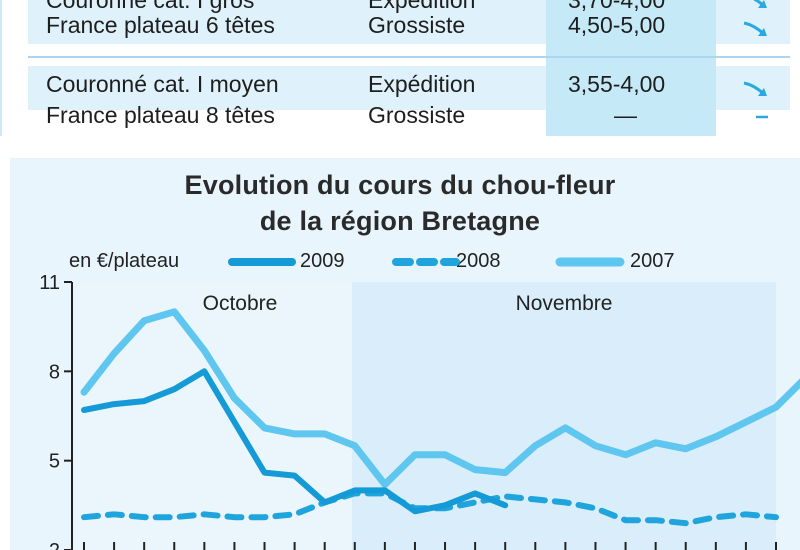 The height and width of the screenshot is (550, 800). Describe the element at coordinates (240, 303) in the screenshot. I see `period-label: Octobre` at that location.